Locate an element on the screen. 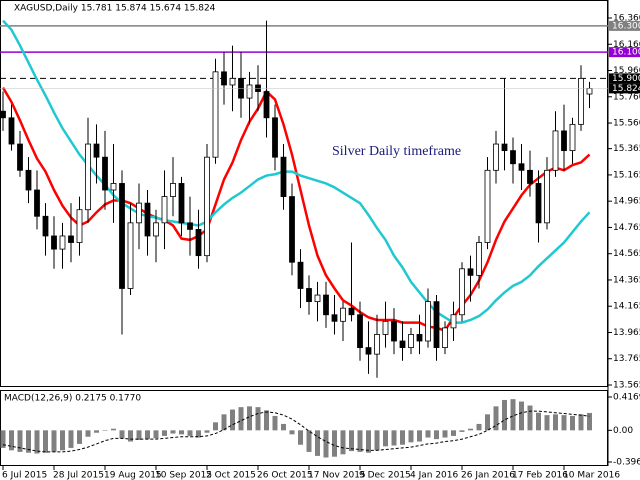  annotation: Silver Daily timeframe is located at coordinates (396, 151).